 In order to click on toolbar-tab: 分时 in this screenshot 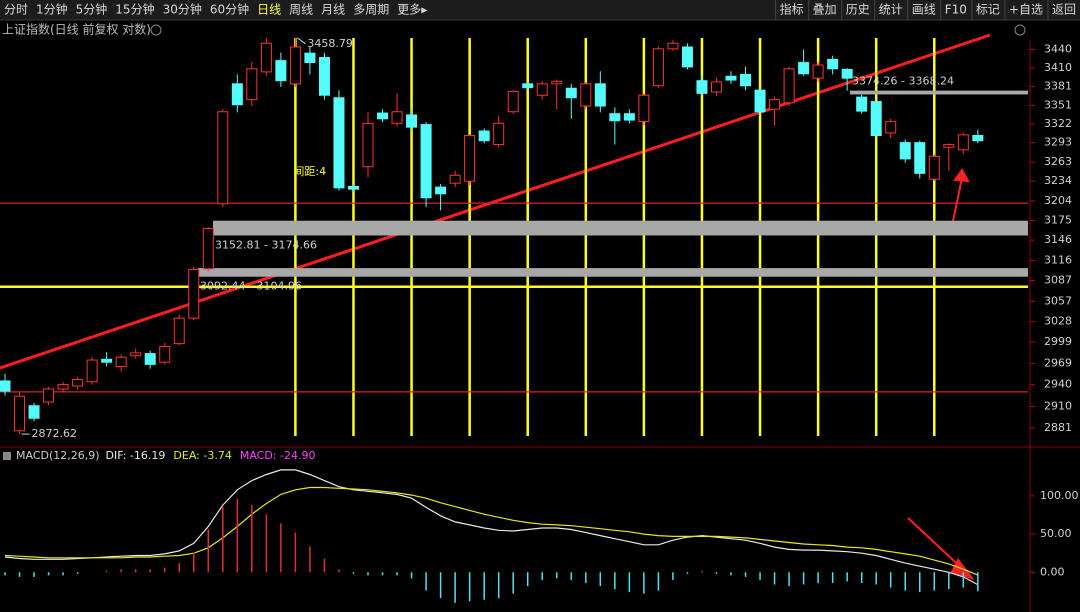, I will do `click(16, 10)`.